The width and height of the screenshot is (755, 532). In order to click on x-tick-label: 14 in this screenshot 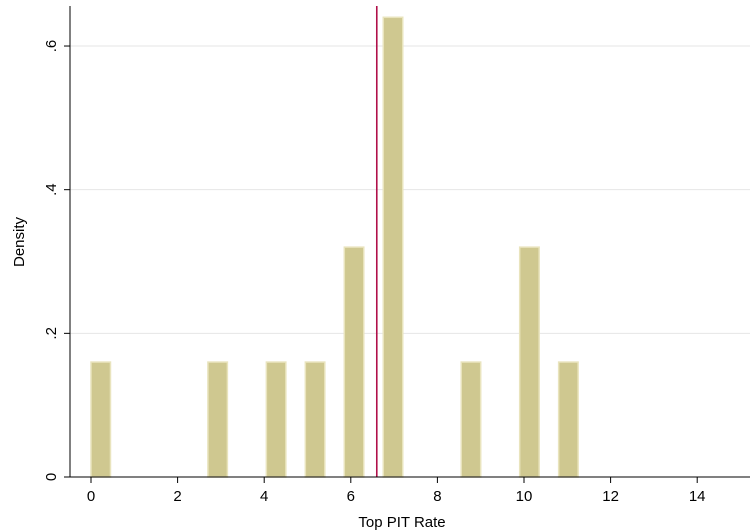, I will do `click(697, 496)`.